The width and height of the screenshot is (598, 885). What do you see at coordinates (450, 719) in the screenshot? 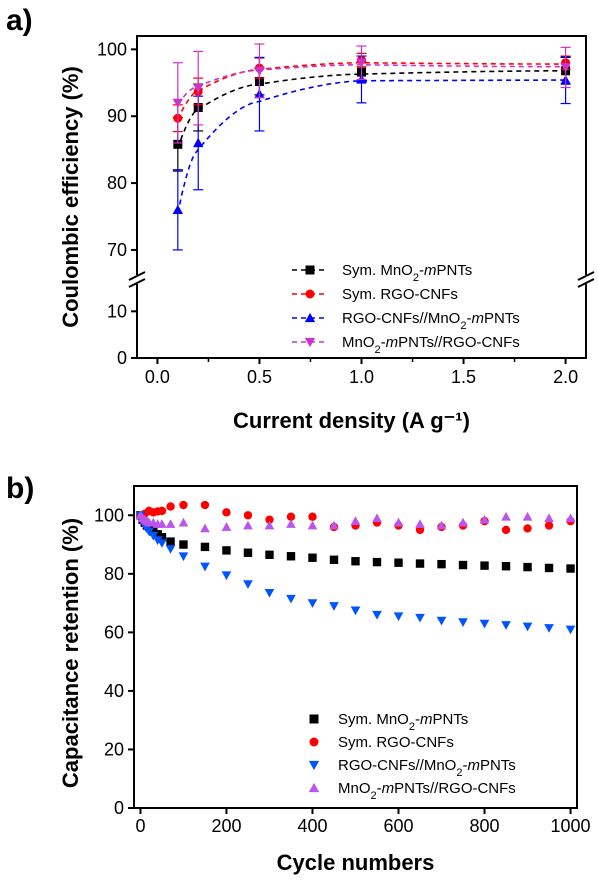
I see `legend-label-part: PNTs` at bounding box center [450, 719].